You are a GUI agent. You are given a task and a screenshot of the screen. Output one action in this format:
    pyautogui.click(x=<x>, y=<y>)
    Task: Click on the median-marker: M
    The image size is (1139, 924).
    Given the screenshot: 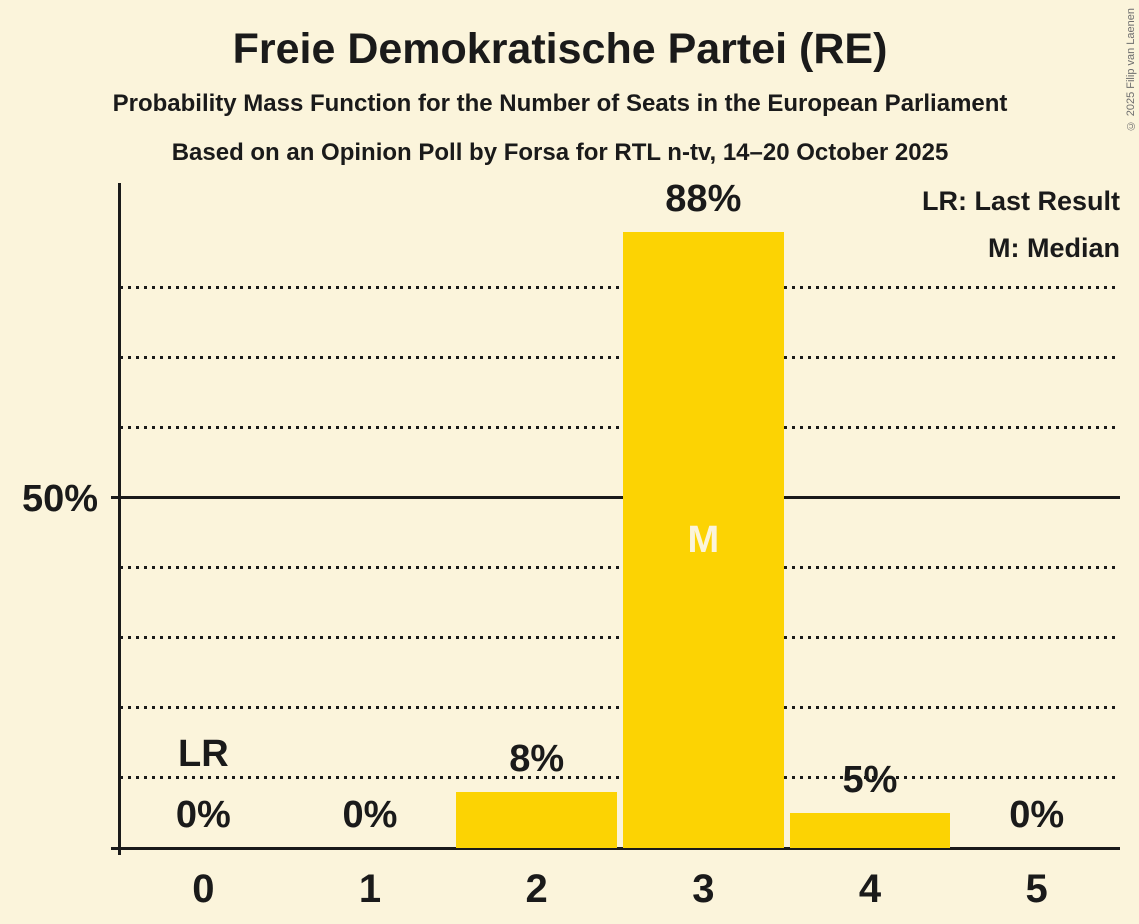 What is the action you would take?
    pyautogui.click(x=703, y=540)
    